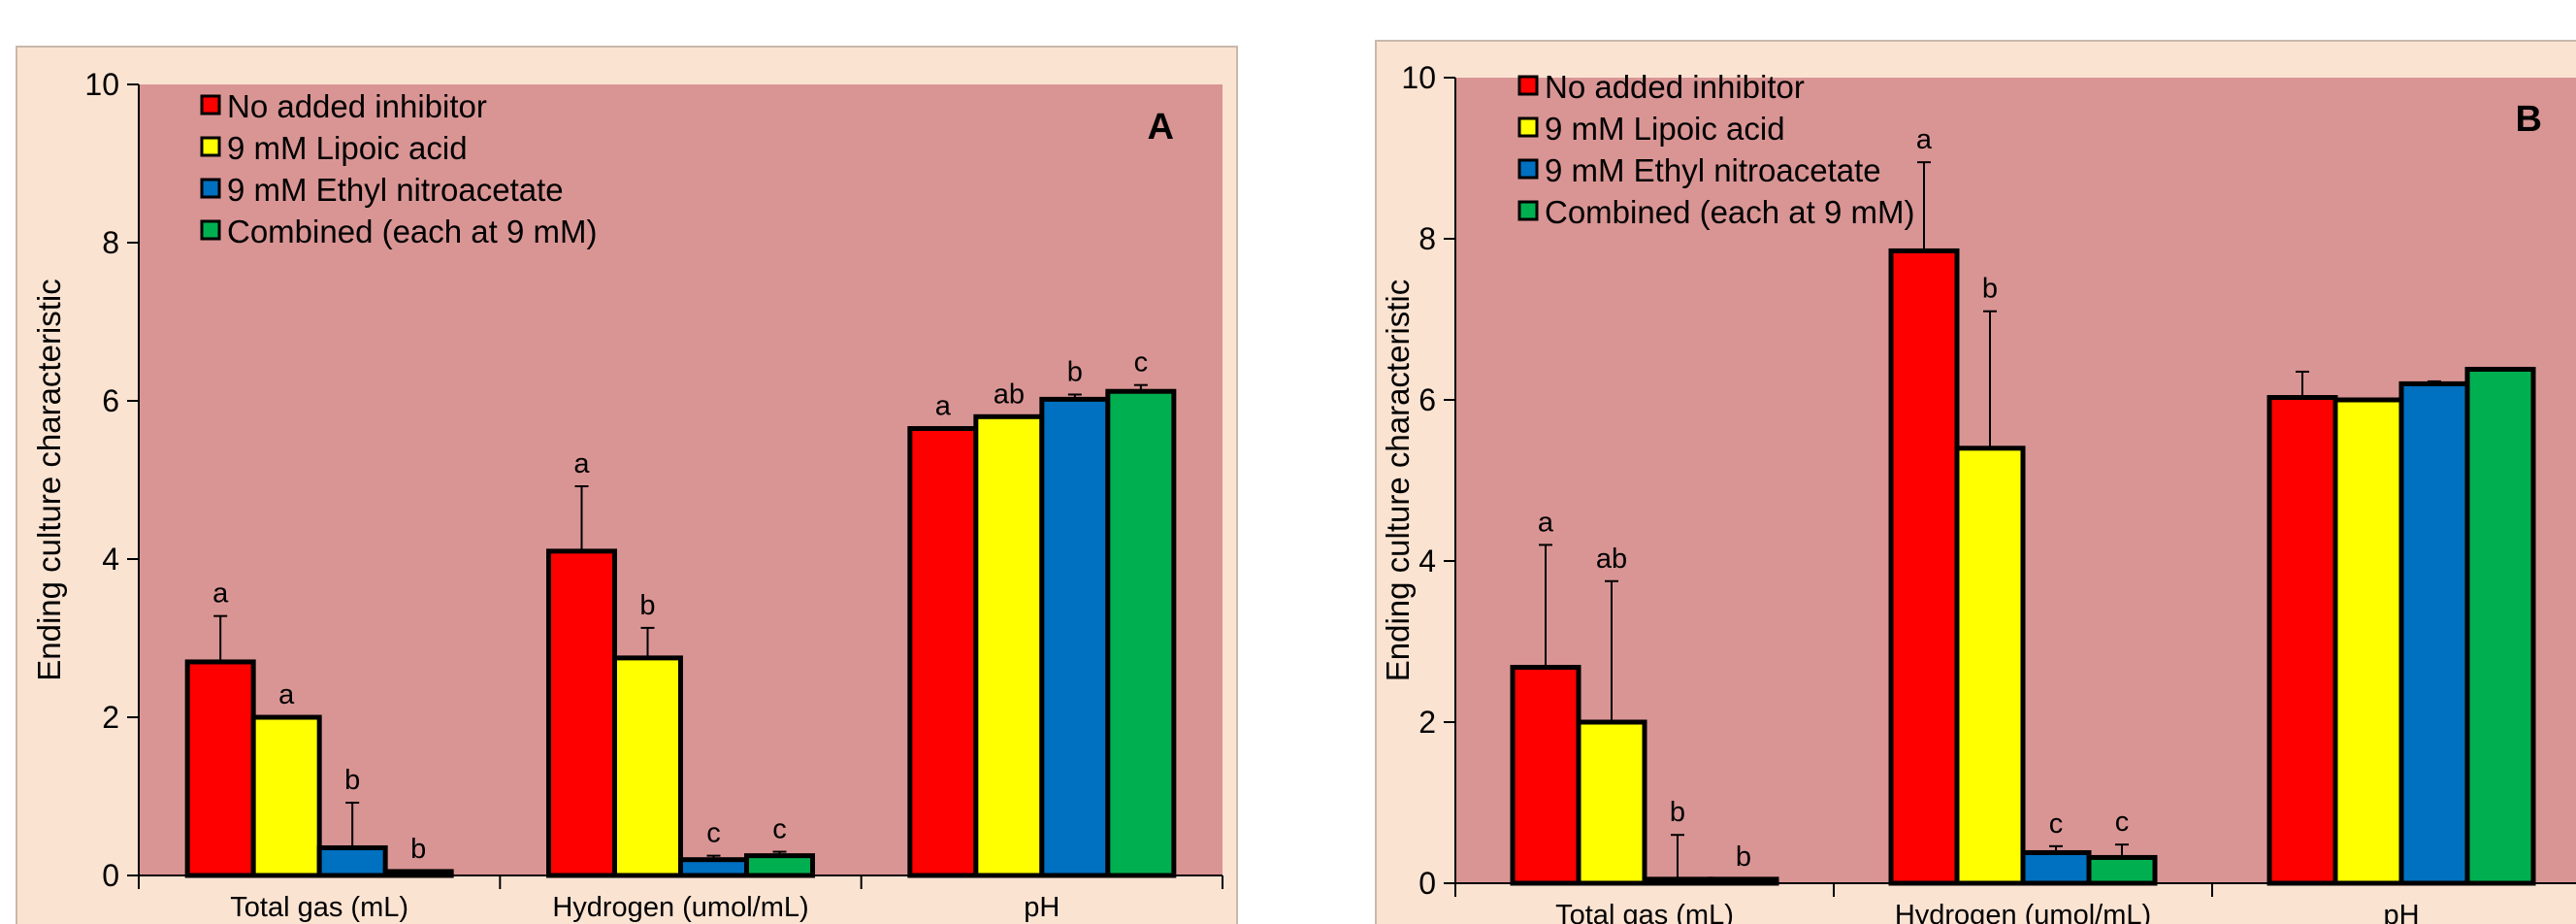 The image size is (2576, 924). I want to click on panel-label: B, so click(2529, 119).